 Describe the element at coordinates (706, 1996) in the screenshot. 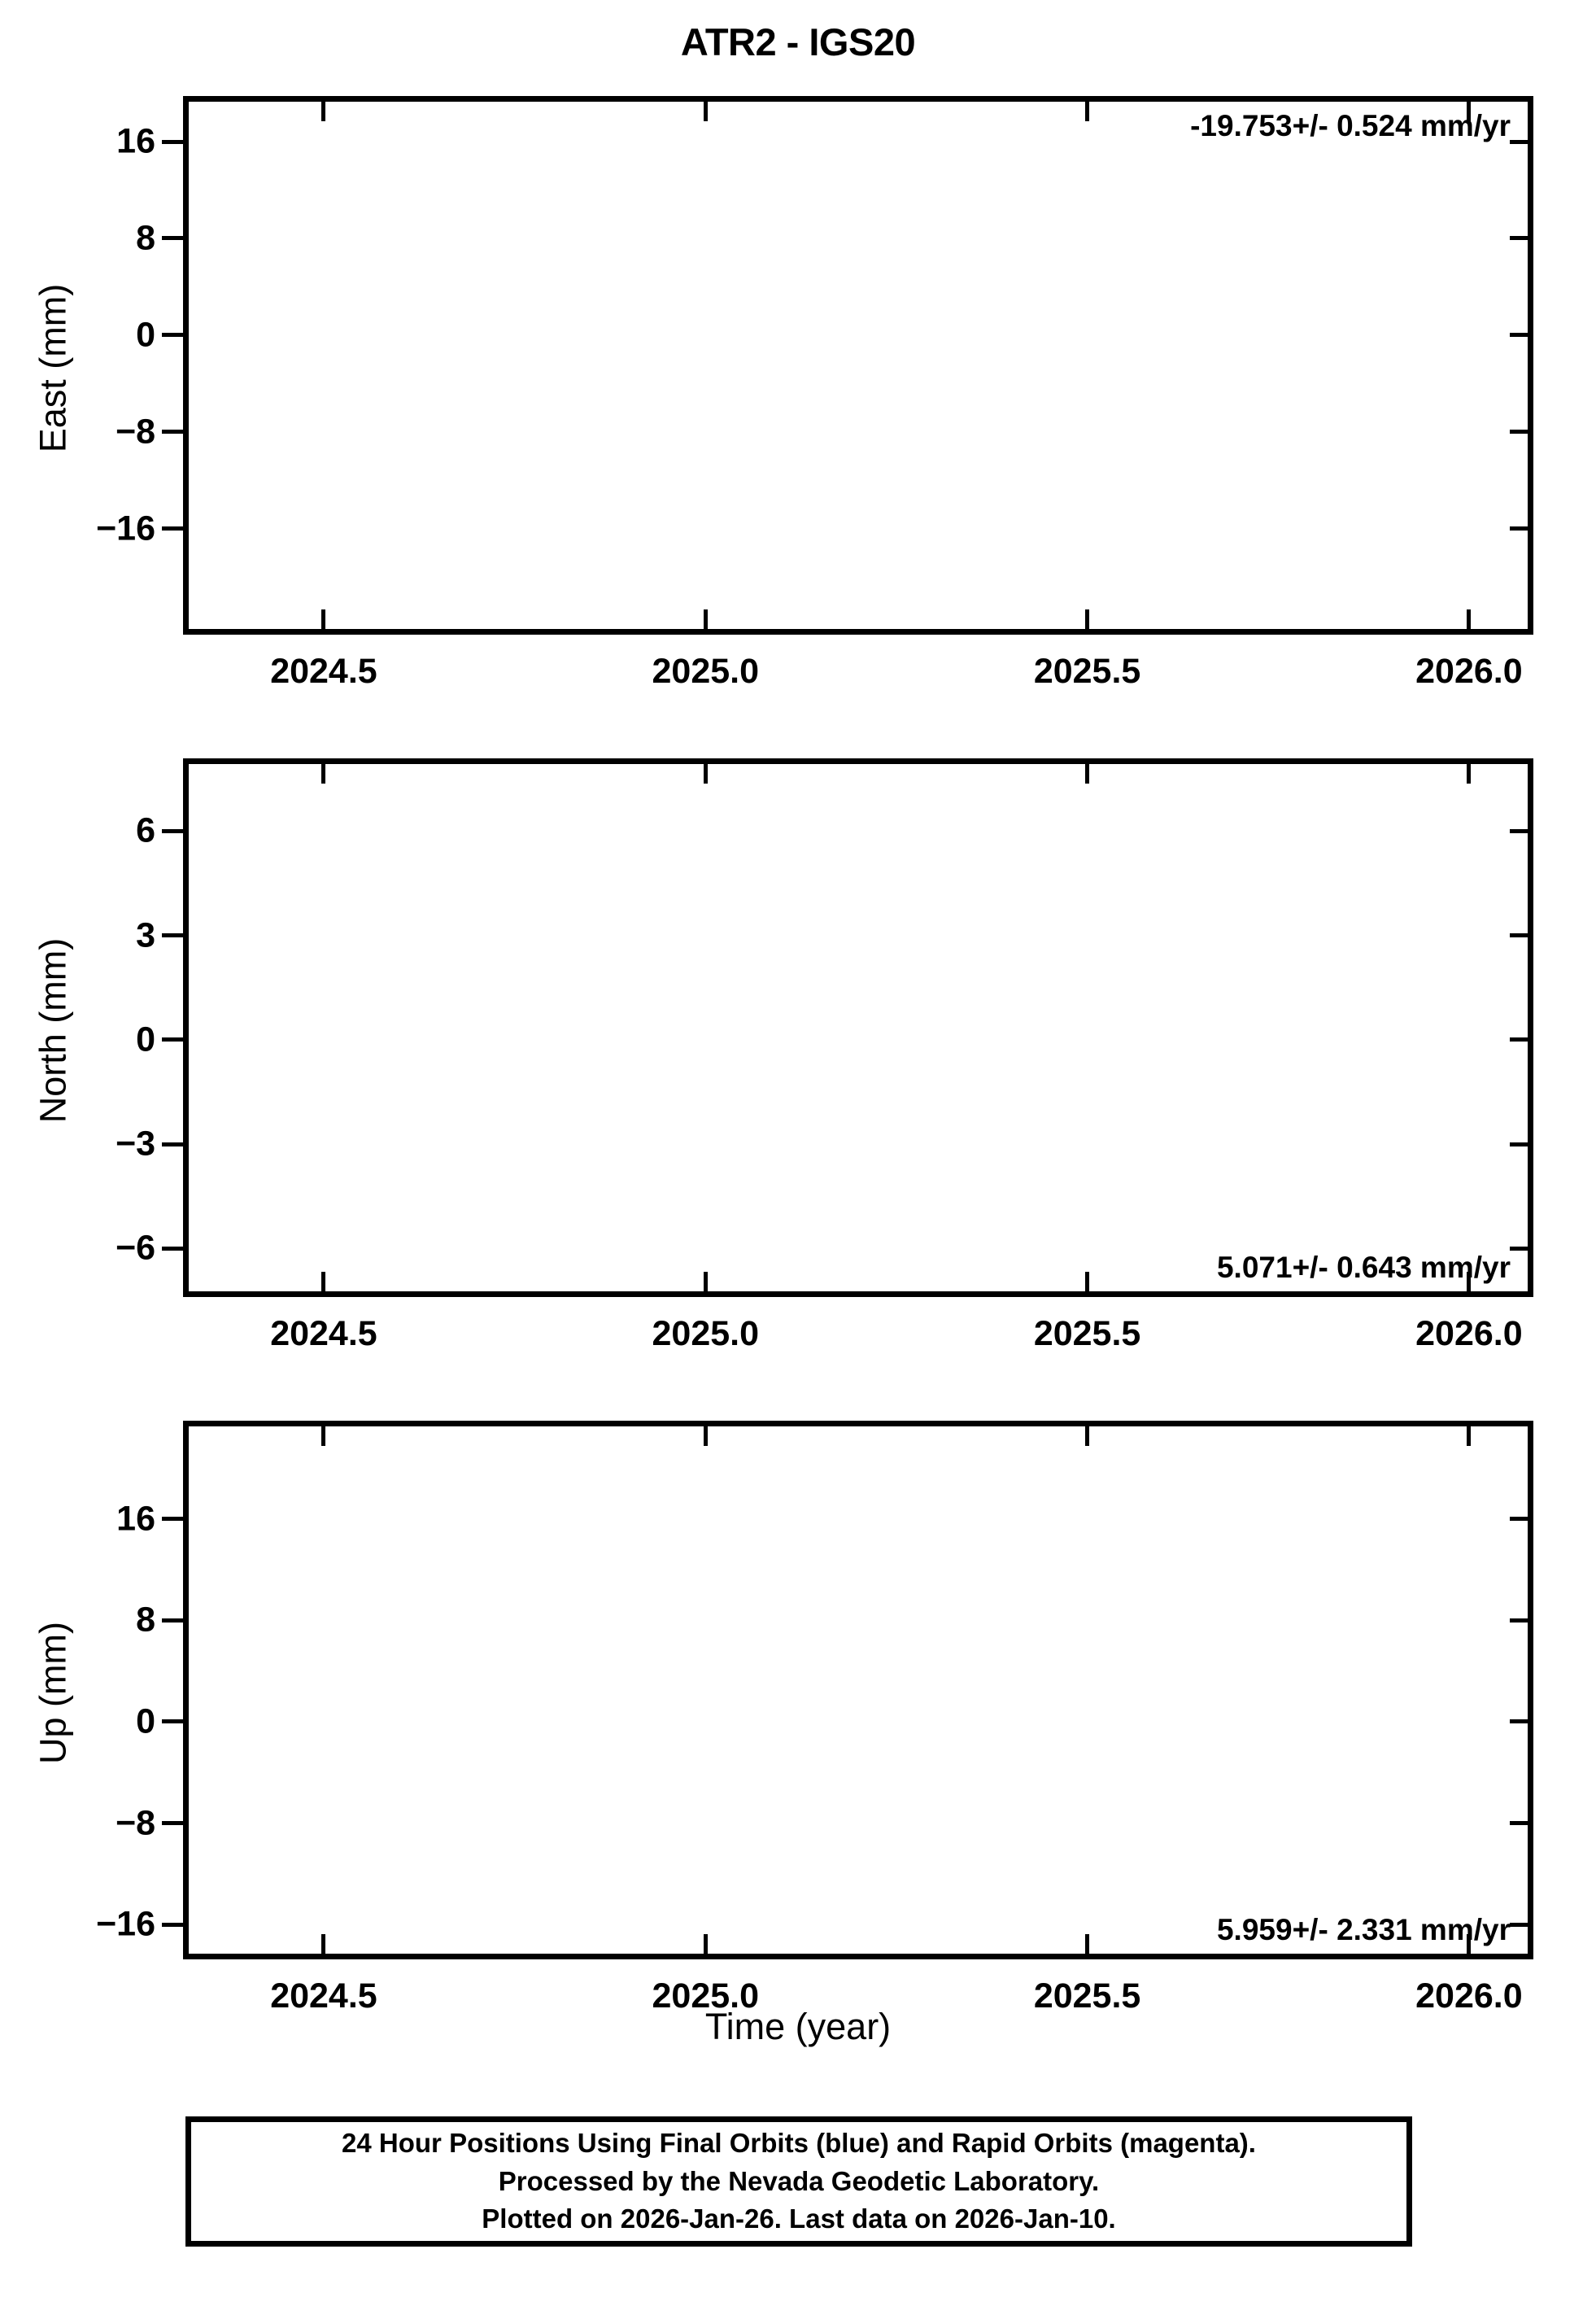

I see `x-tick-label-up-1: 2025.0` at that location.